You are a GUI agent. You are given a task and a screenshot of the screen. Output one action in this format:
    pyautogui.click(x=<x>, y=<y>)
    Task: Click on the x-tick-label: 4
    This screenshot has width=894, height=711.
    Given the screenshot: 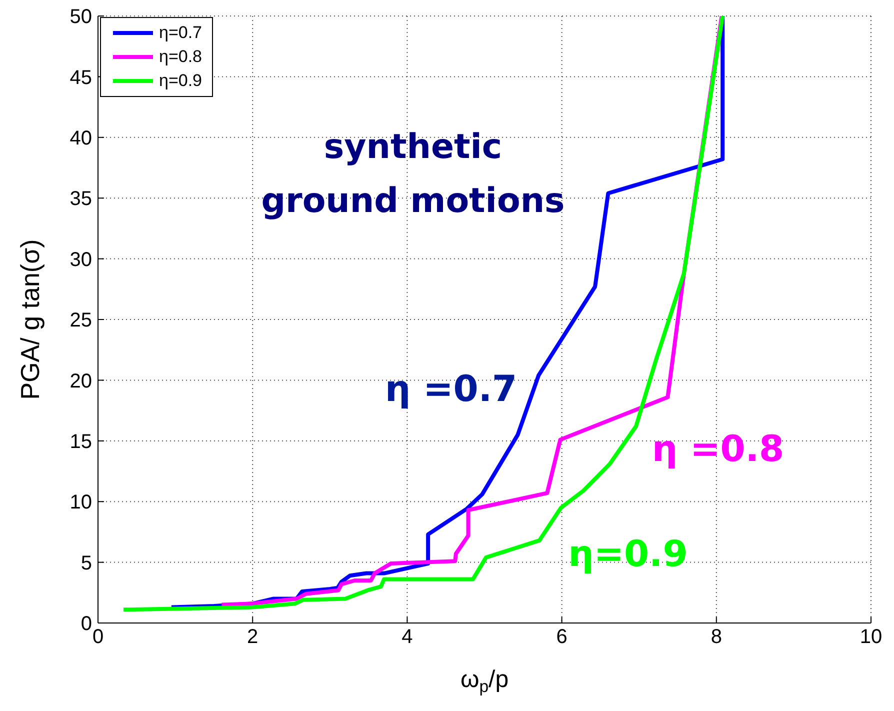 What is the action you would take?
    pyautogui.click(x=407, y=637)
    